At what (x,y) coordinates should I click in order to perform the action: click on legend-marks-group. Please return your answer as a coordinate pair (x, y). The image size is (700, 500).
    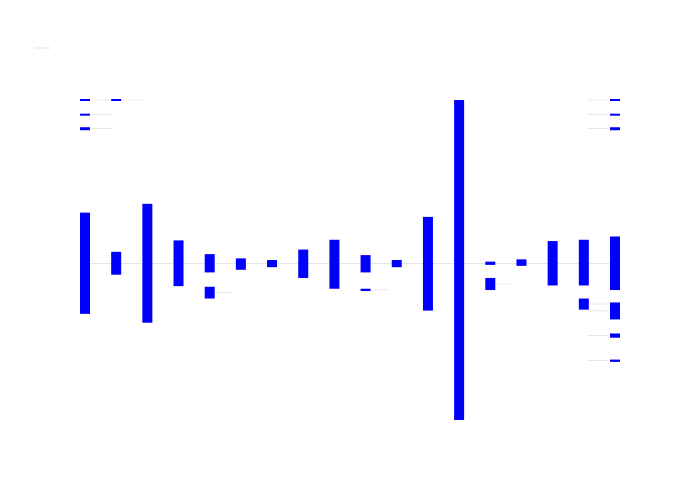
    Looking at the image, I should click on (350, 115).